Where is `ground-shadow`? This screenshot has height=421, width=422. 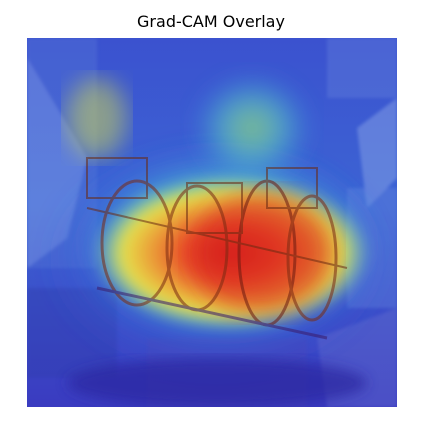 ground-shadow is located at coordinates (217, 382).